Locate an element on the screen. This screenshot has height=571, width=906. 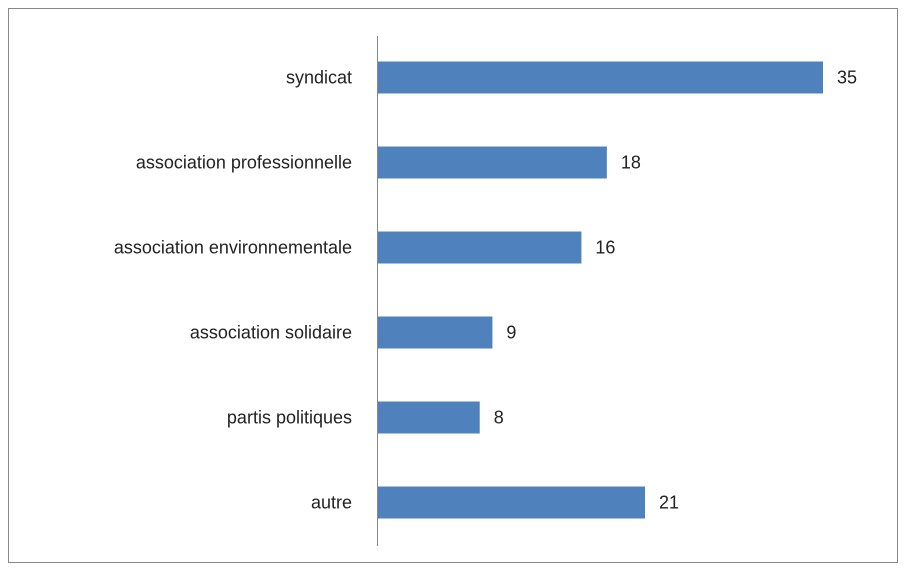
data-label: 8 is located at coordinates (499, 417).